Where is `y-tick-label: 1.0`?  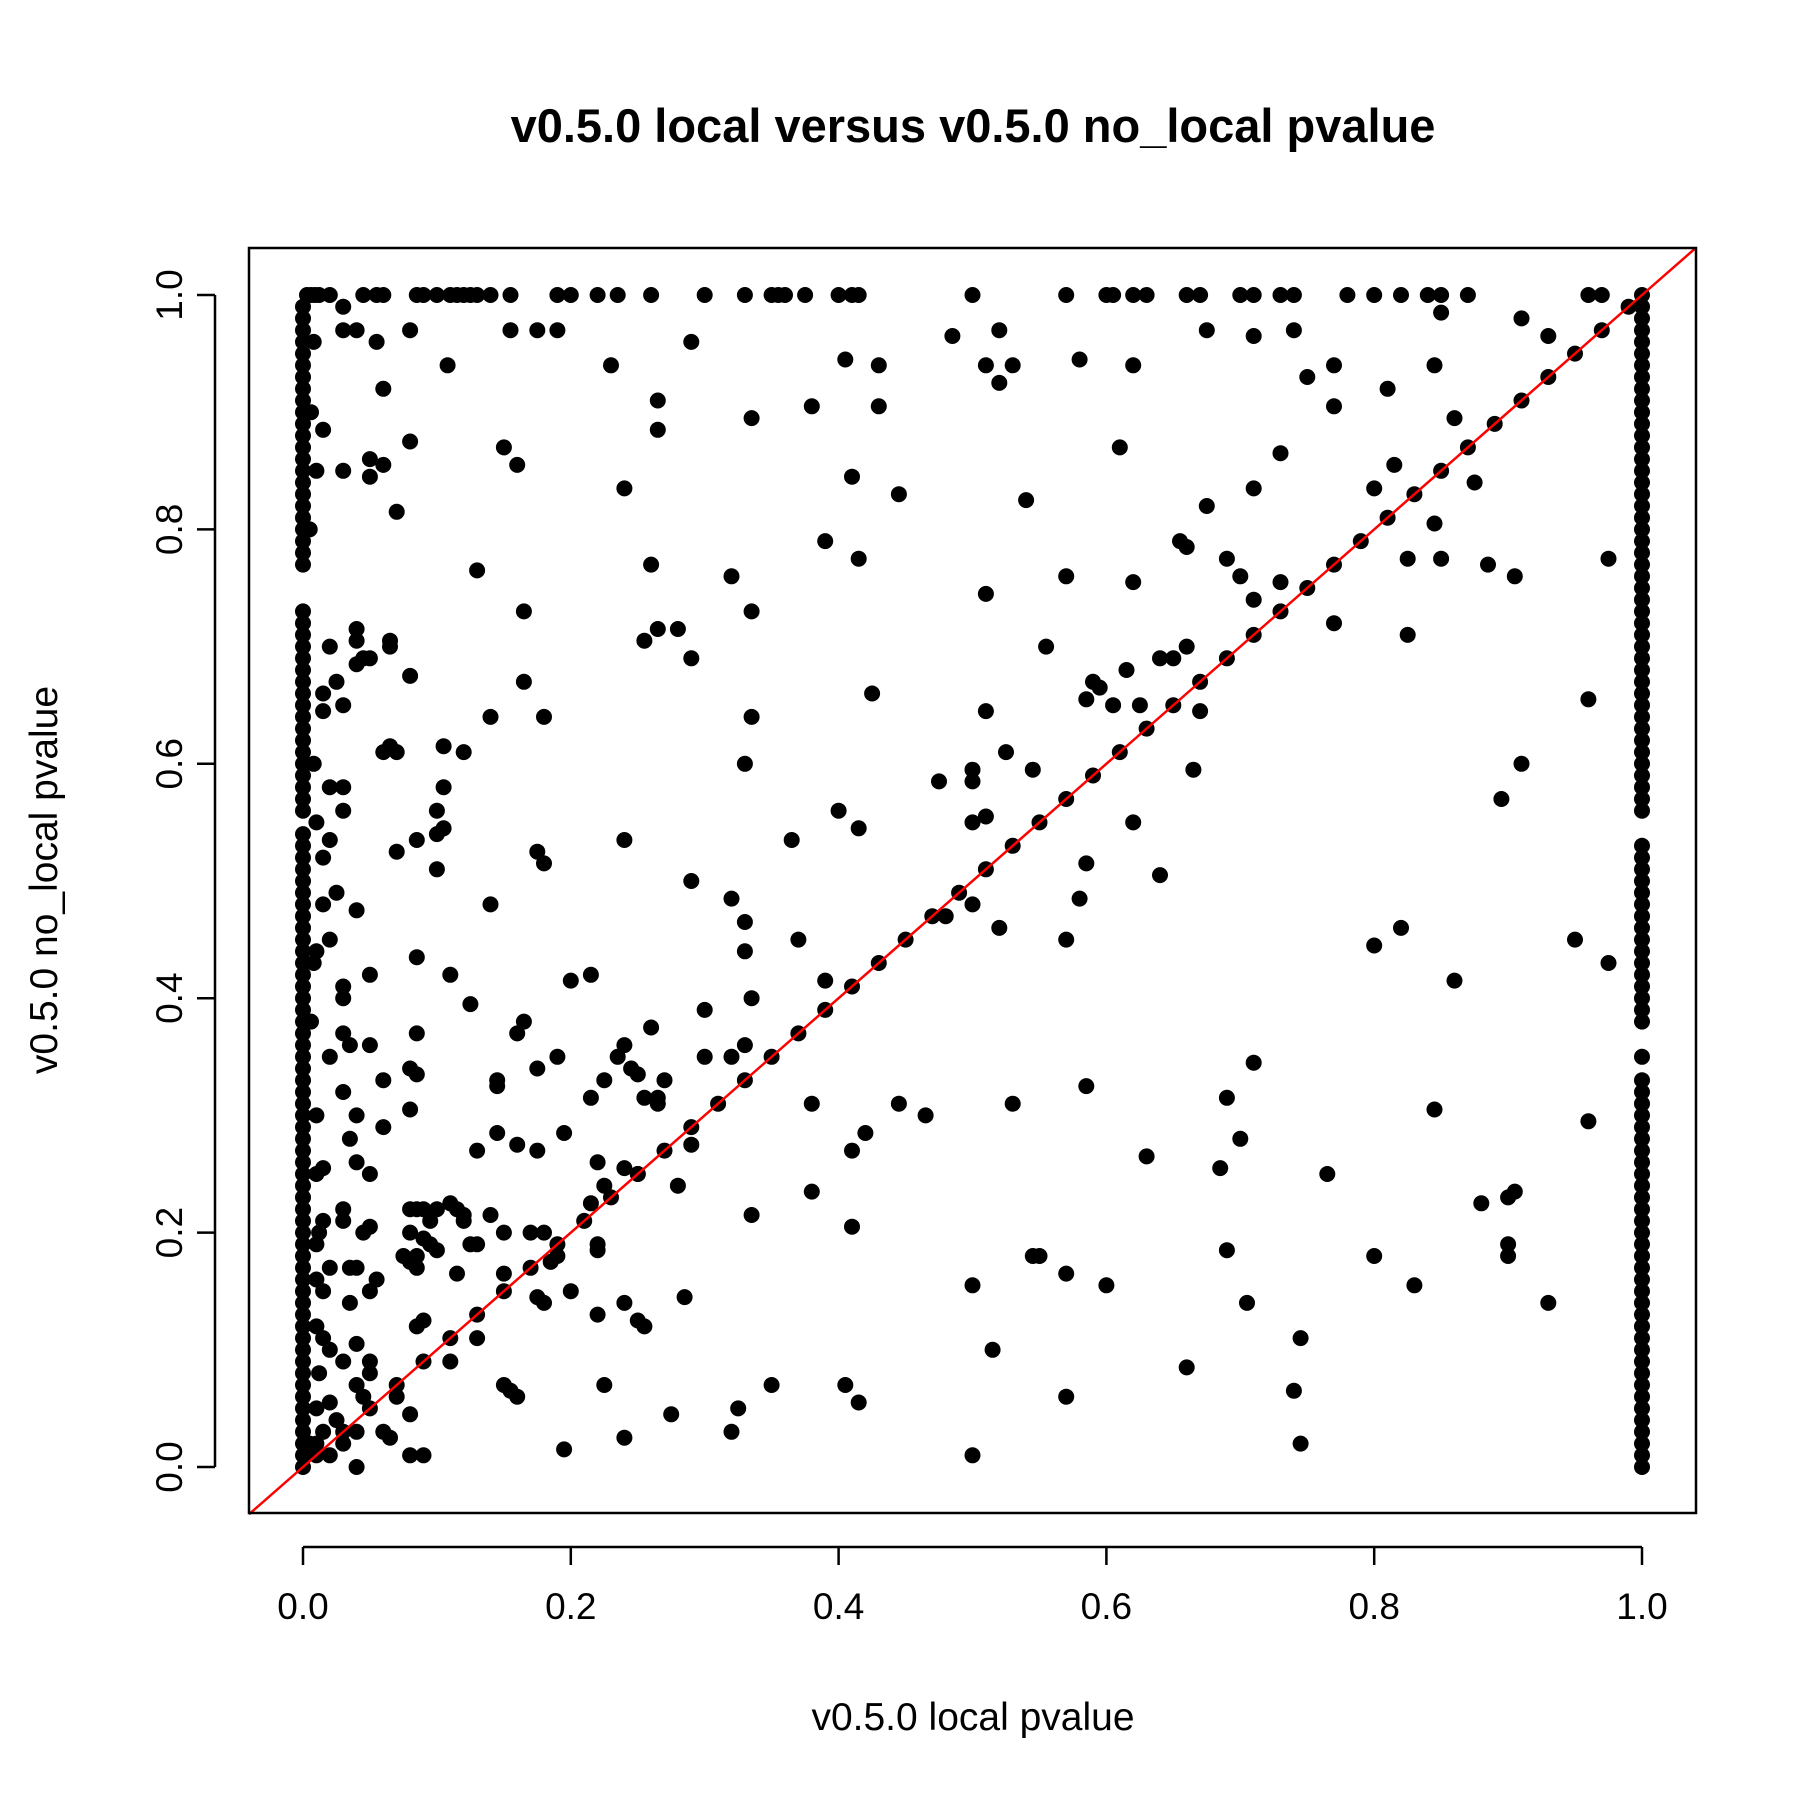 y-tick-label: 1.0 is located at coordinates (169, 294).